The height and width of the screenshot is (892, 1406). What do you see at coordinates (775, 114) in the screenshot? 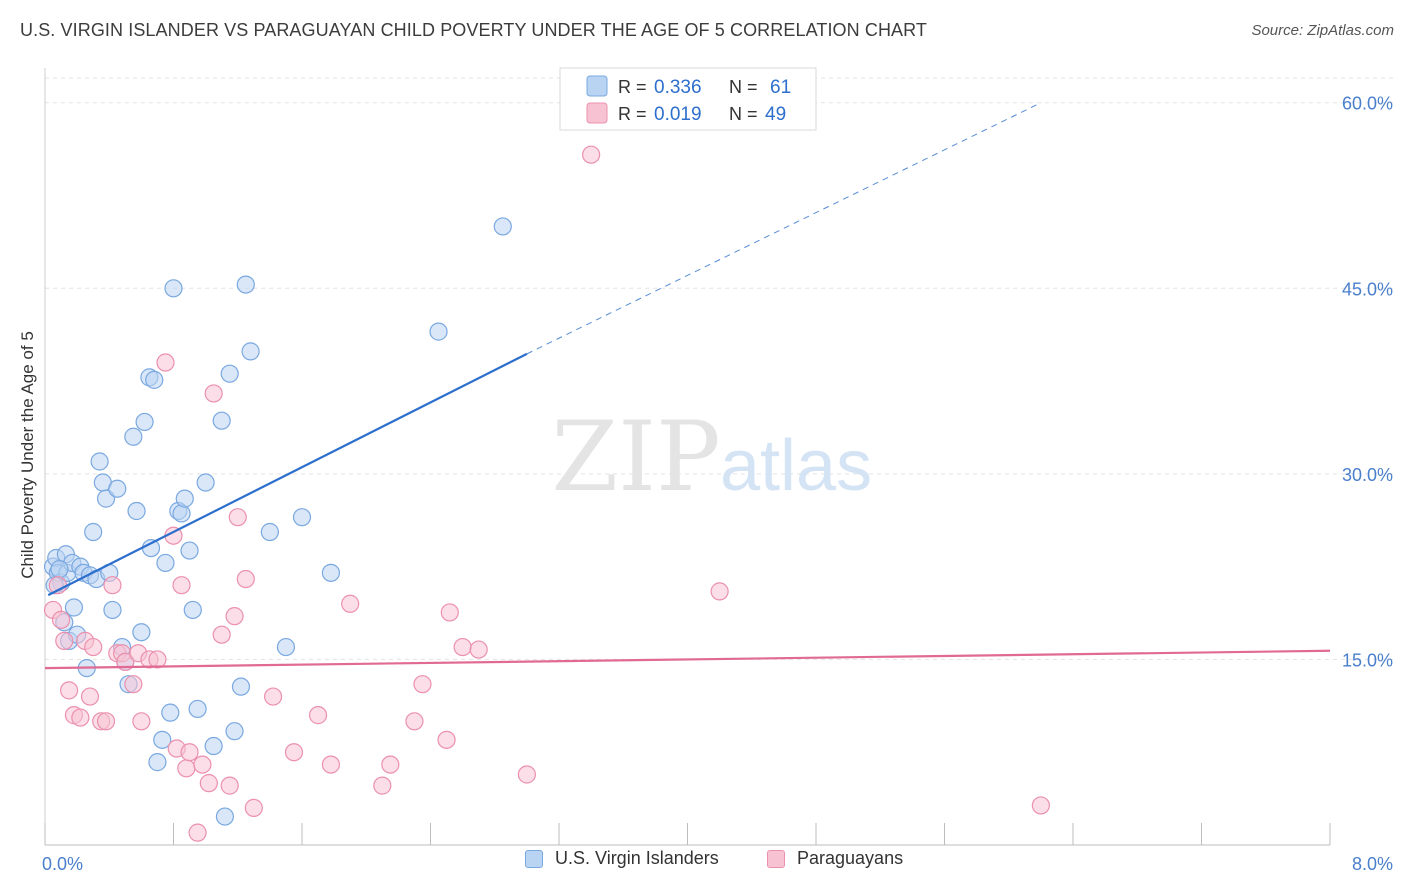
I see `legend-n-value-2: 49` at bounding box center [775, 114].